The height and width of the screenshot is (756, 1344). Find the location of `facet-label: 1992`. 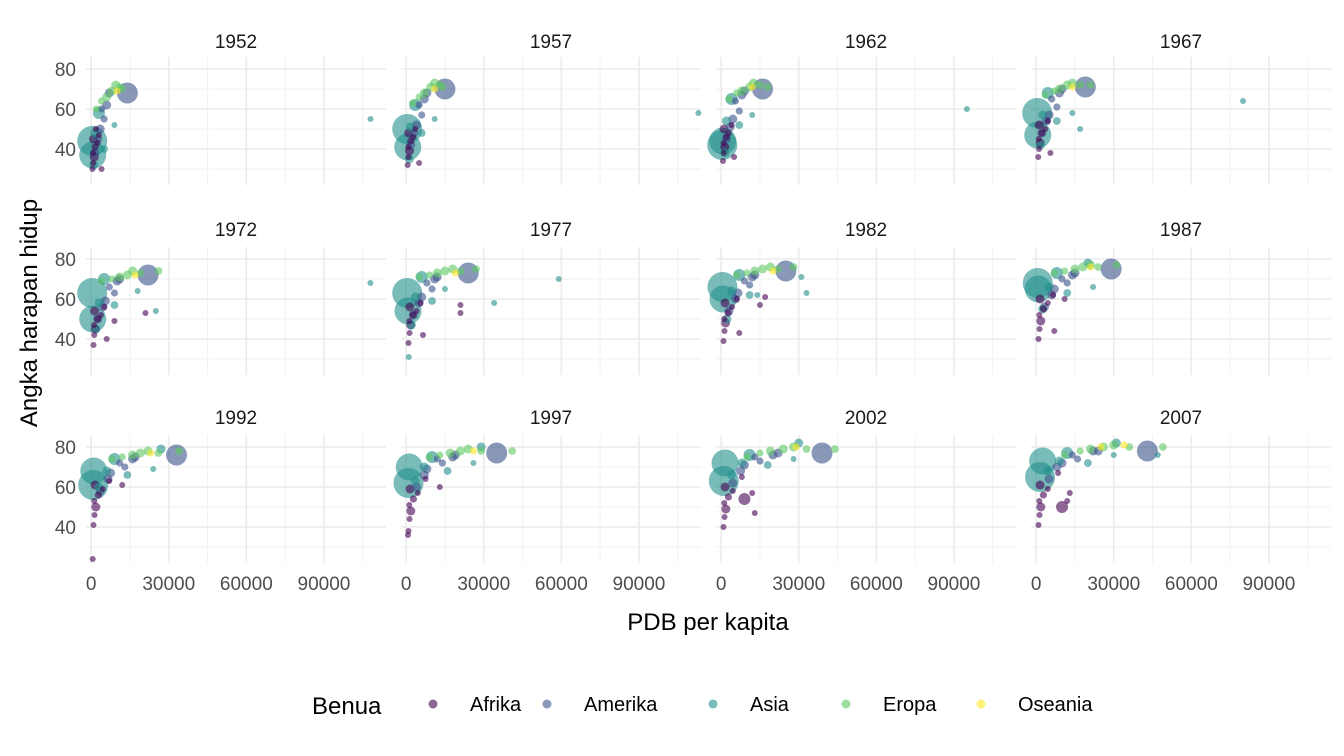

facet-label: 1992 is located at coordinates (236, 418).